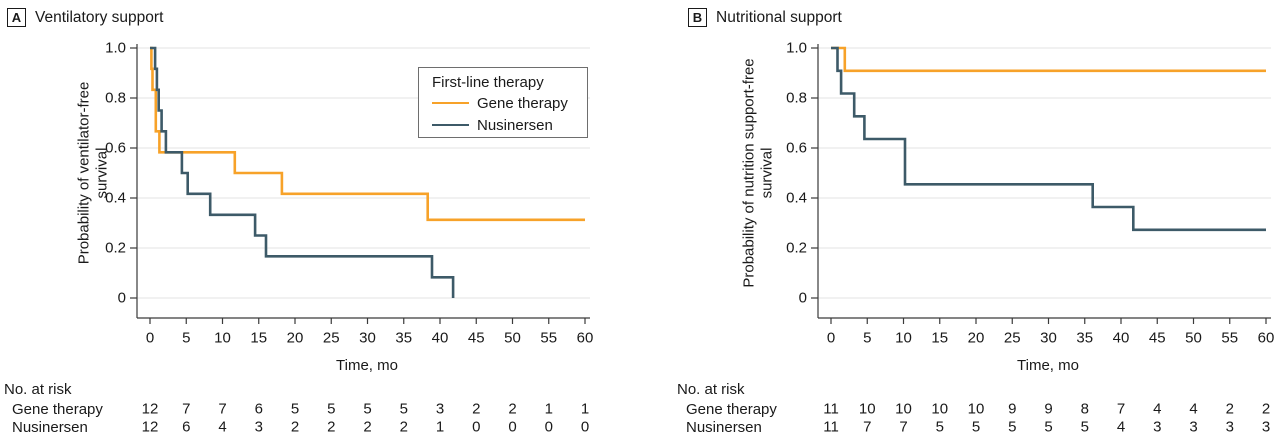 The height and width of the screenshot is (439, 1280). I want to click on panel-b-x-tick-label: 30, so click(1048, 338).